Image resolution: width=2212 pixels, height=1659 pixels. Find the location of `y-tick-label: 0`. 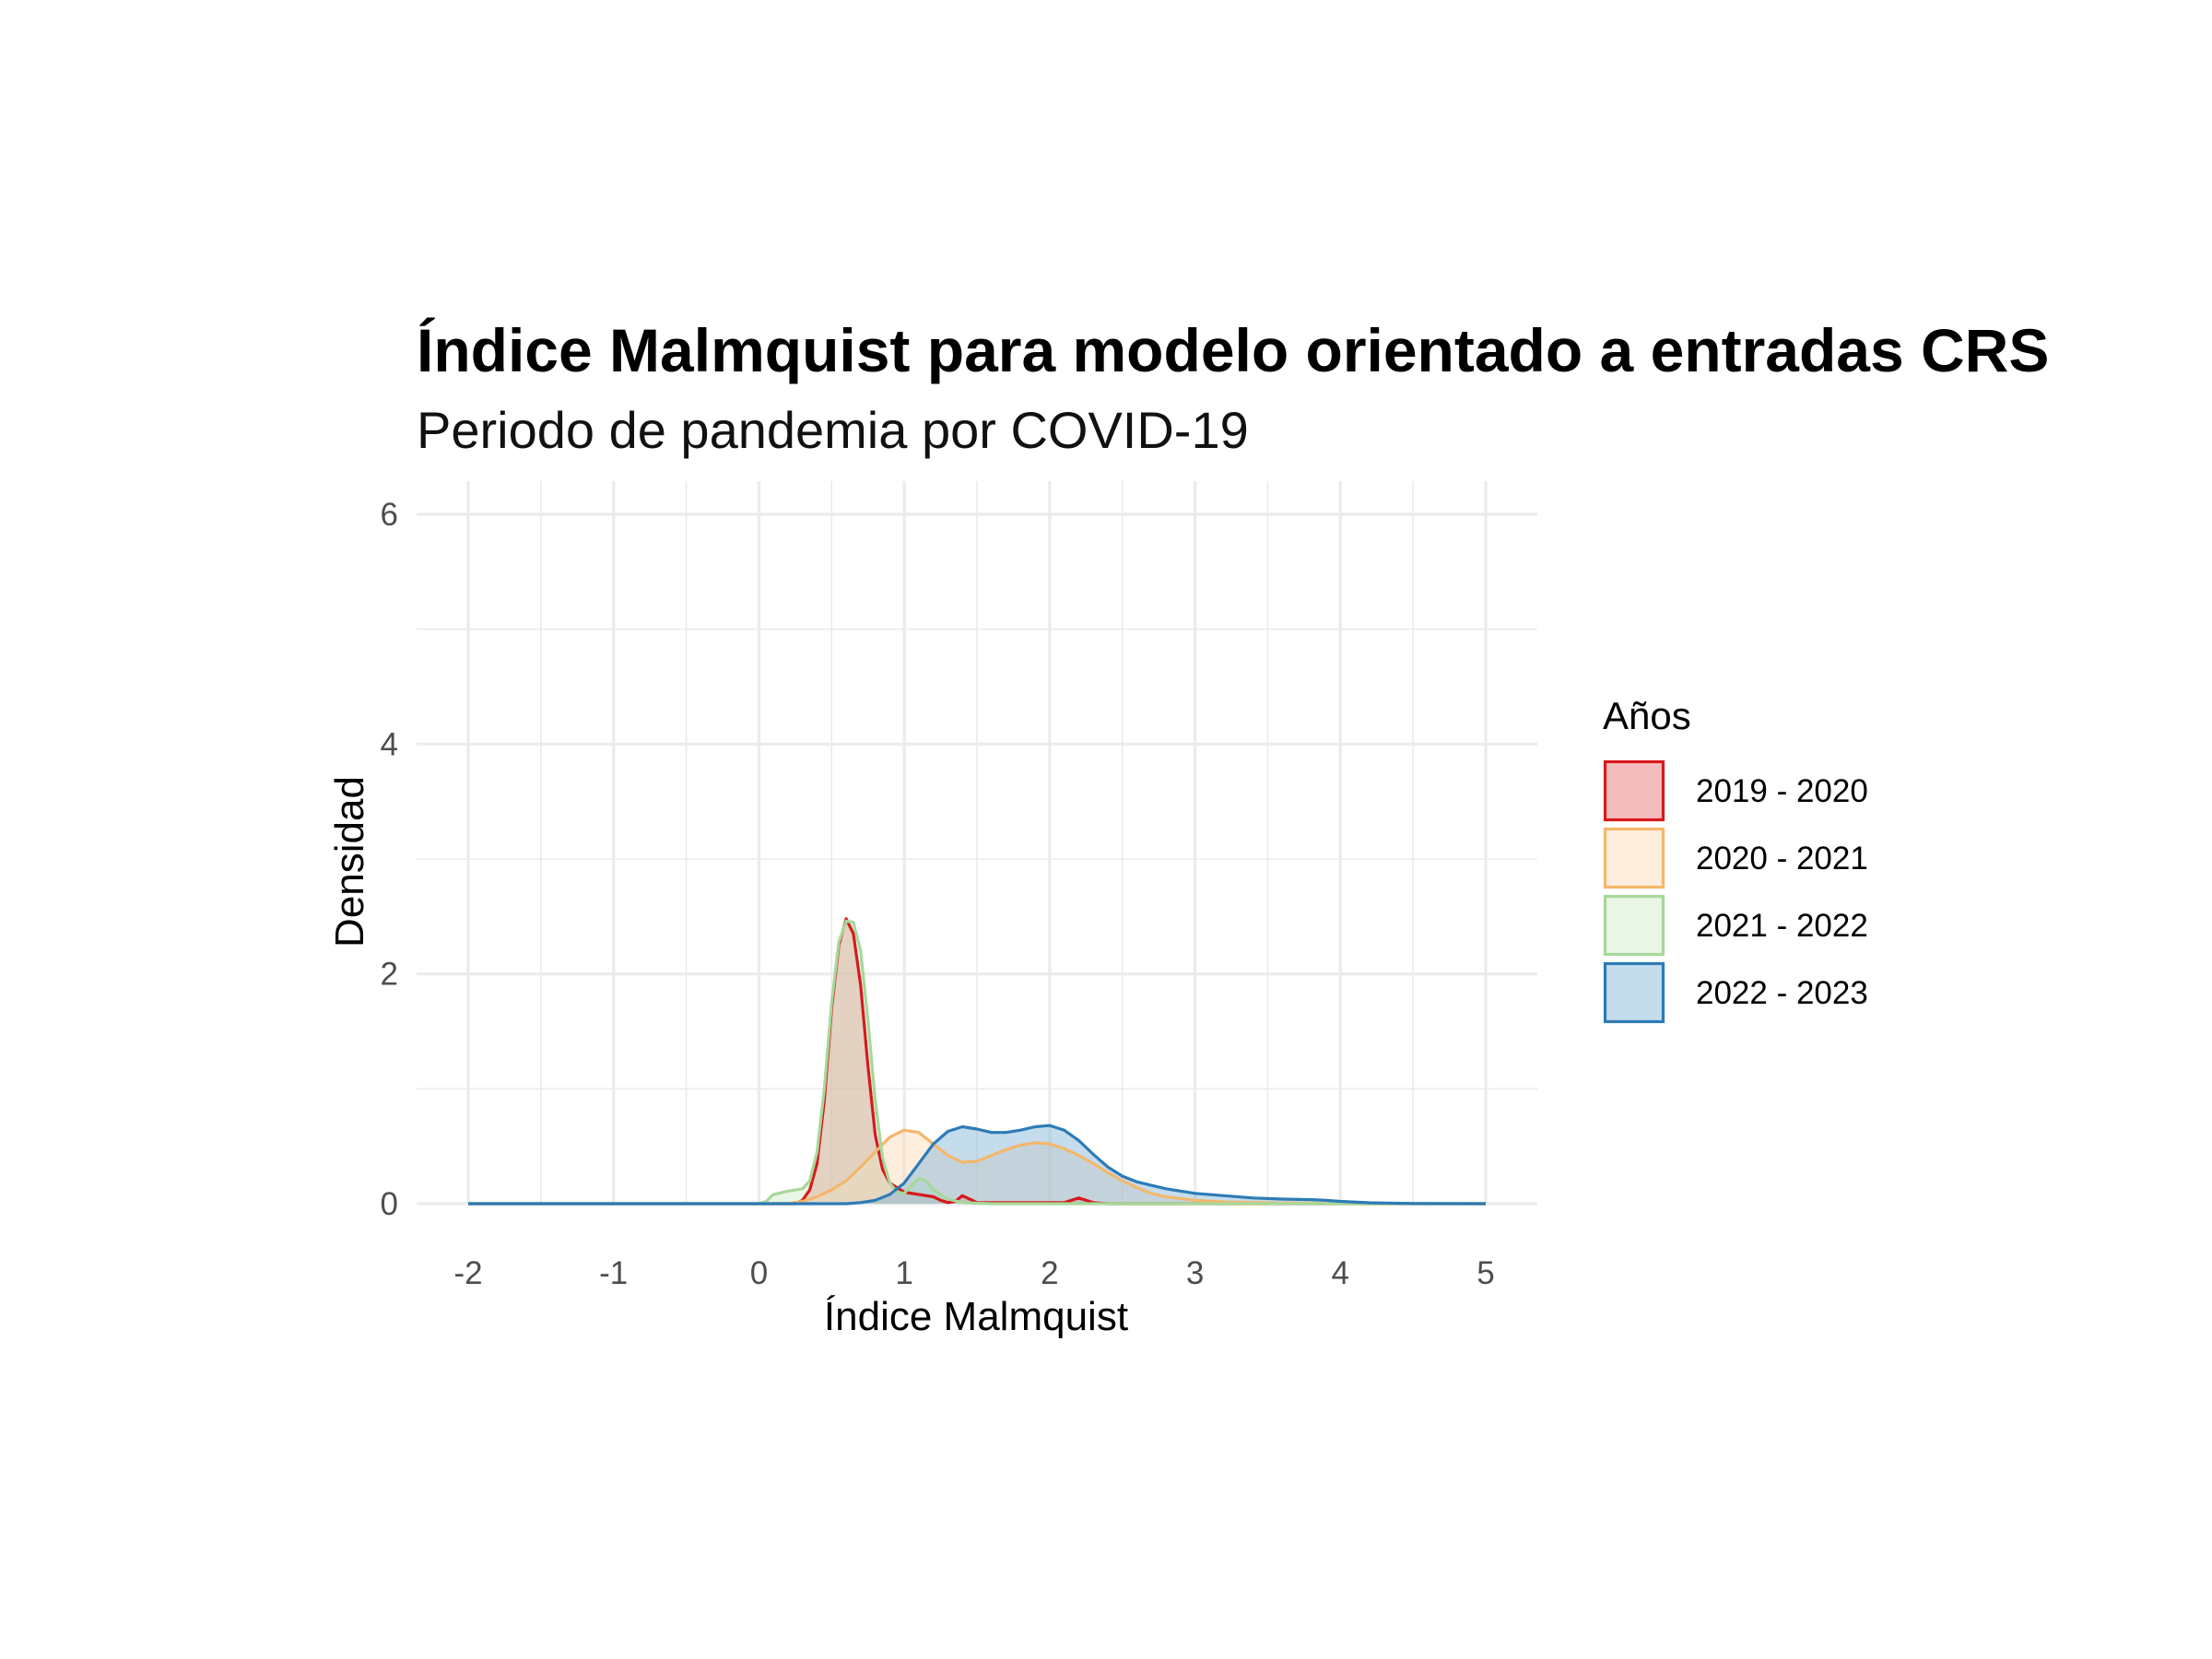

y-tick-label: 0 is located at coordinates (389, 1204).